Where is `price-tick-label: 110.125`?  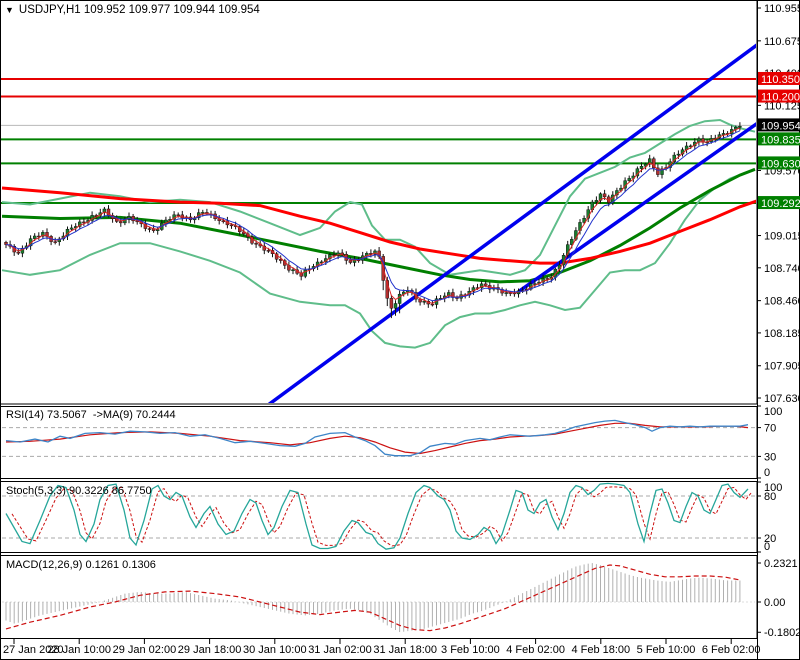 price-tick-label: 110.125 is located at coordinates (782, 106).